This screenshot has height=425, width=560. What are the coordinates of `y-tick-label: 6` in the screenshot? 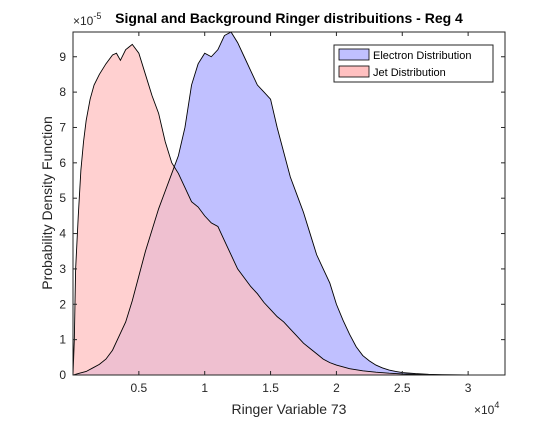 It's located at (62, 163).